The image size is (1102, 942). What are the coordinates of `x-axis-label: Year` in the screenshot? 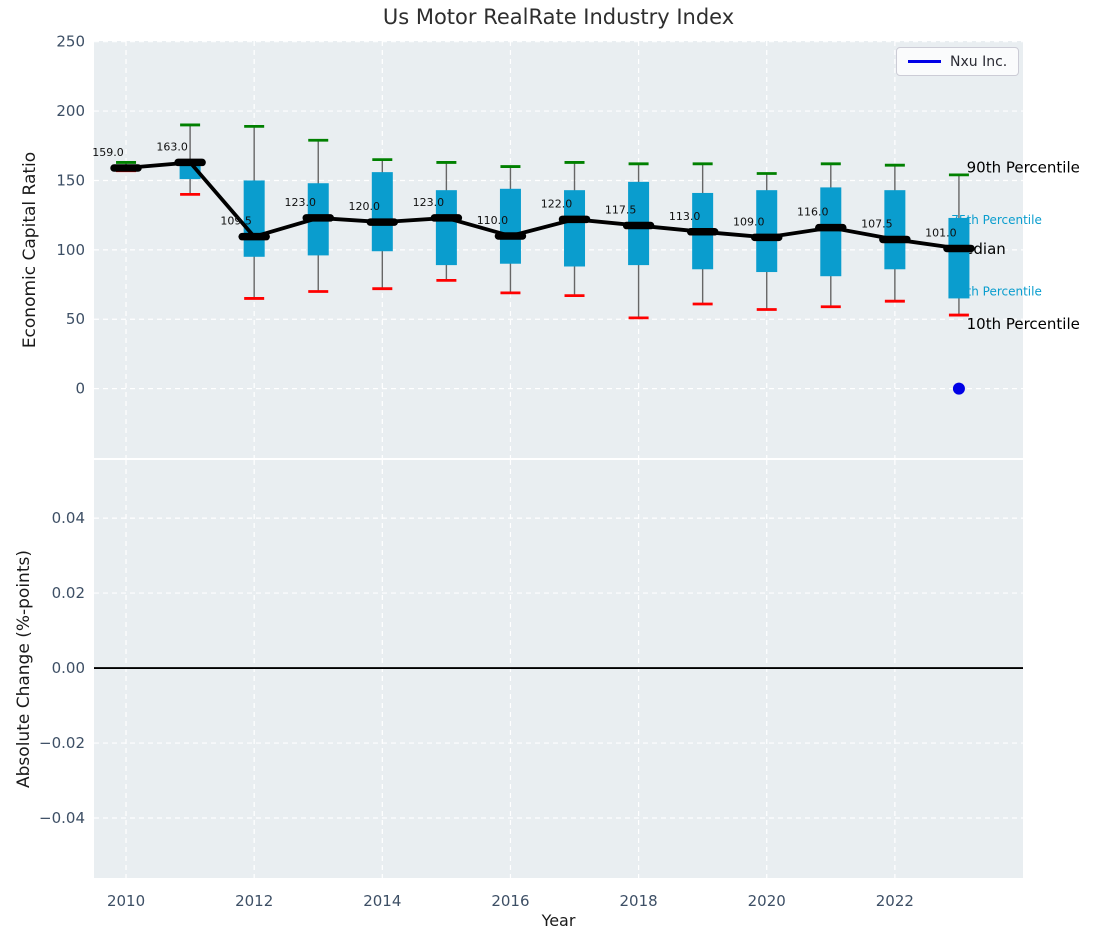 It's located at (558, 920).